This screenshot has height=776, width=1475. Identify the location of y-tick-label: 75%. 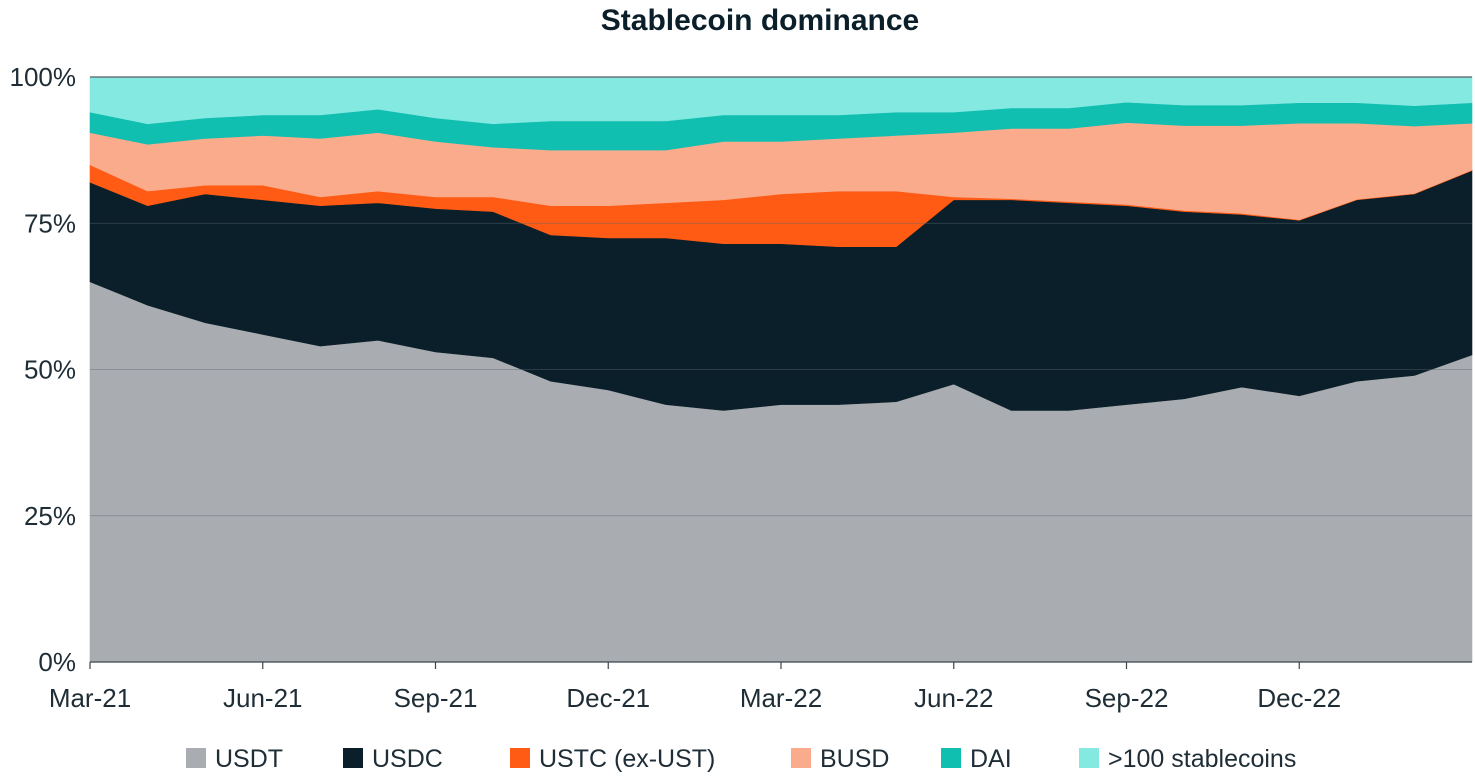
(50, 223).